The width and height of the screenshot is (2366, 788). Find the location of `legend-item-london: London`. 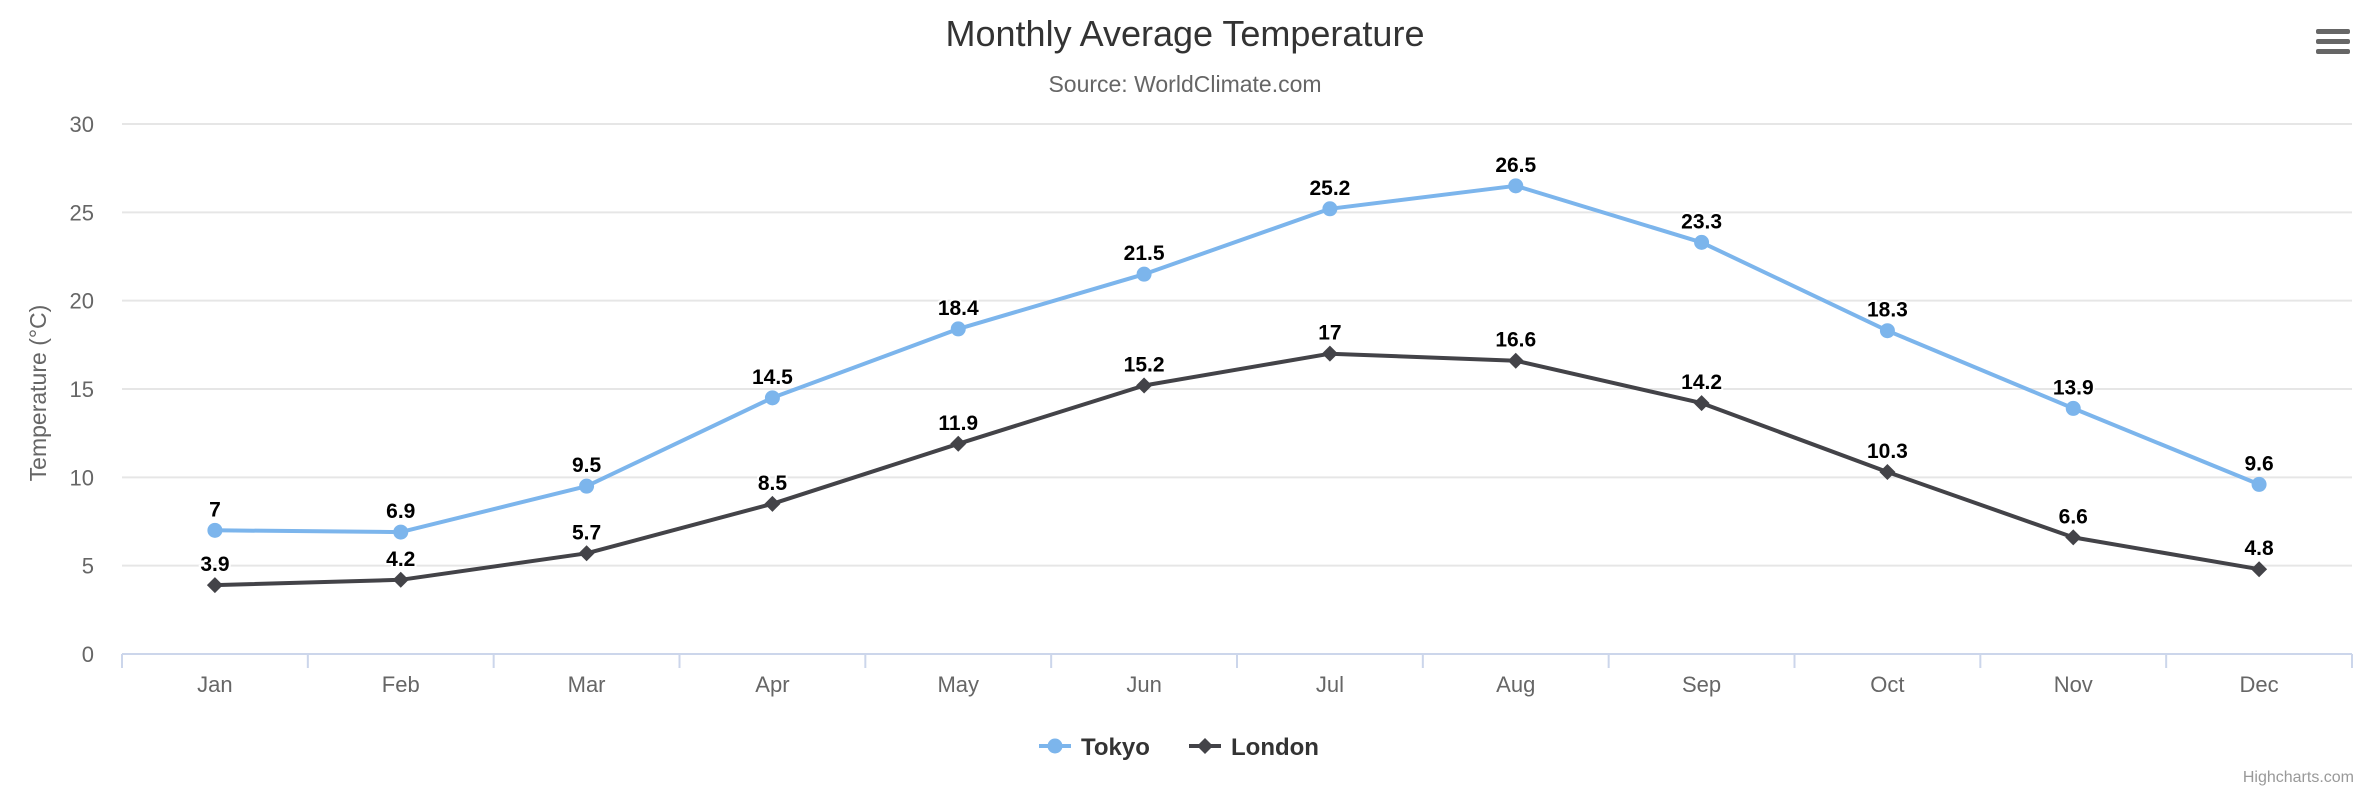

legend-item-london: London is located at coordinates (1254, 747).